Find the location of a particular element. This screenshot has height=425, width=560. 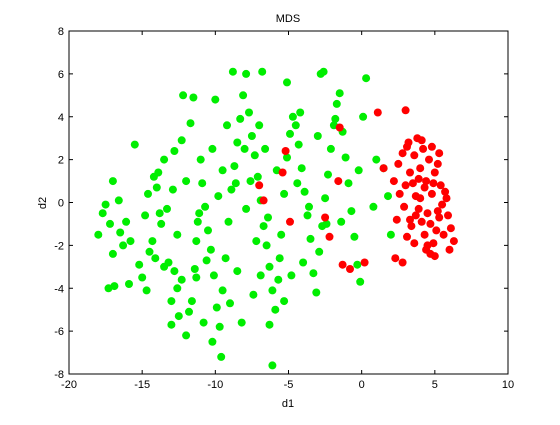

x-tick-label: -5 is located at coordinates (289, 385).